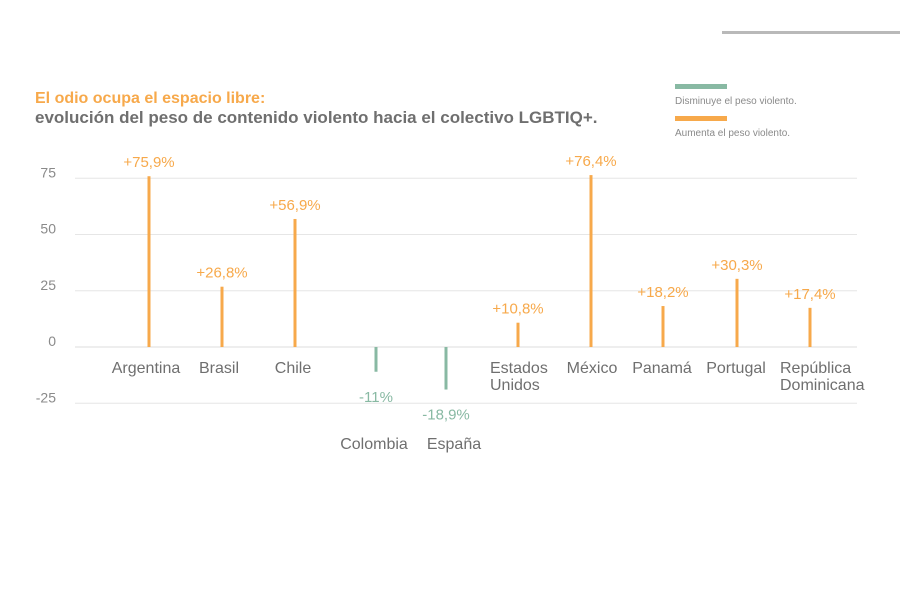 Image resolution: width=900 pixels, height=600 pixels. Describe the element at coordinates (150, 98) in the screenshot. I see `chart-title: El odio ocupa el espacio libre:` at that location.